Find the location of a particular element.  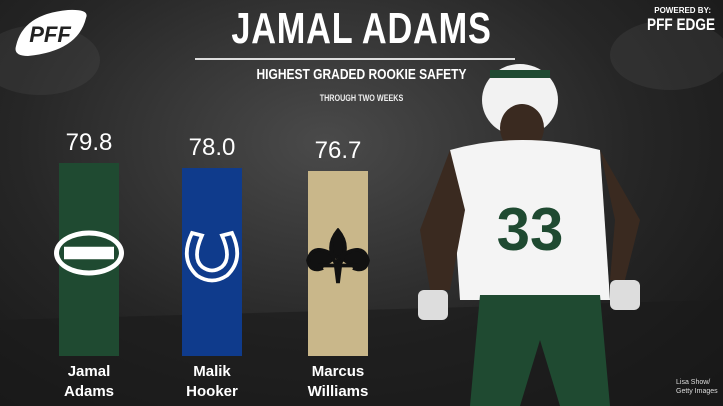

value-label: 76.7 is located at coordinates (338, 150).